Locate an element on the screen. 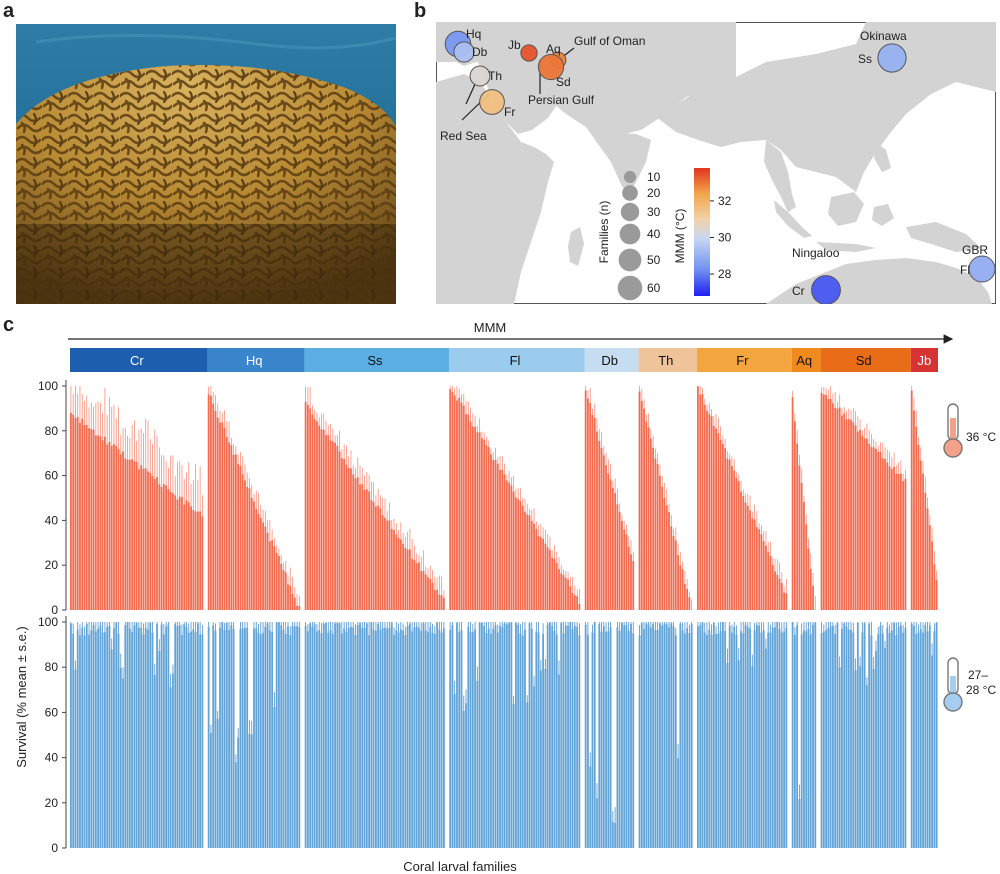  size-legend-value: 20 is located at coordinates (654, 193).